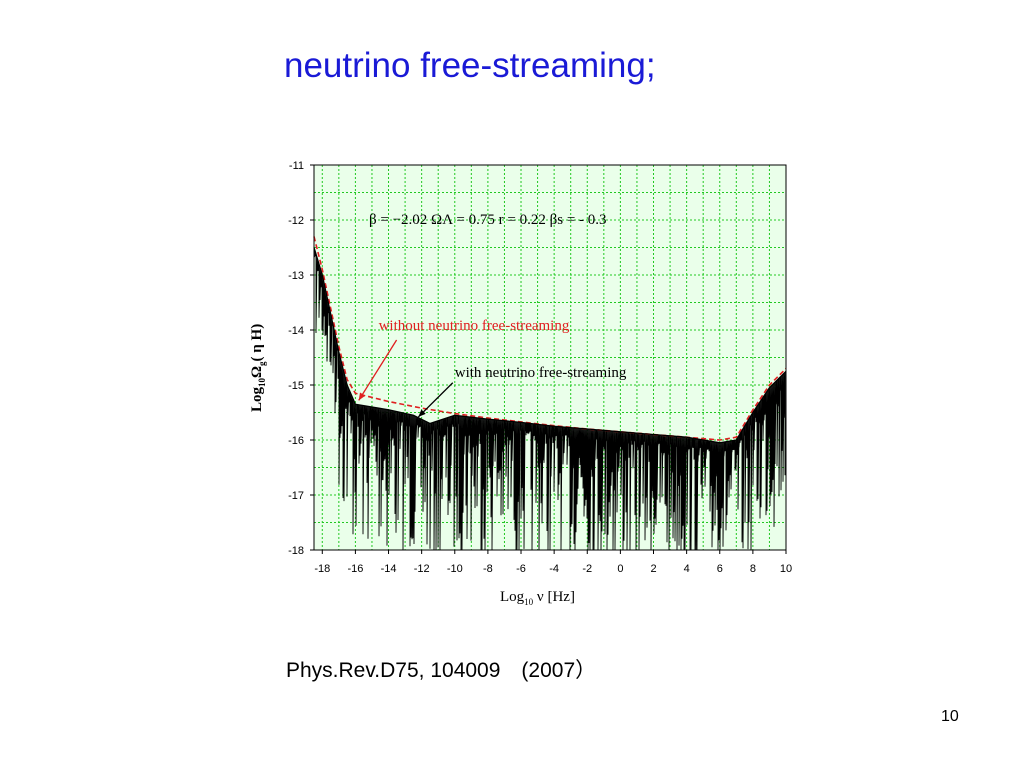  I want to click on annotation-label: without neutrino free-streaming, so click(474, 326).